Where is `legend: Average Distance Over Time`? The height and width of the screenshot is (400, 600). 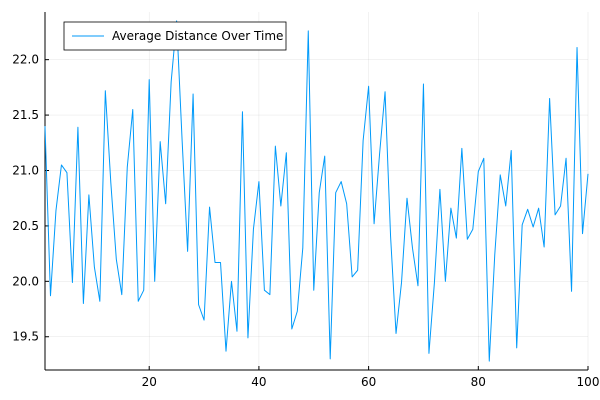
legend: Average Distance Over Time is located at coordinates (175, 36).